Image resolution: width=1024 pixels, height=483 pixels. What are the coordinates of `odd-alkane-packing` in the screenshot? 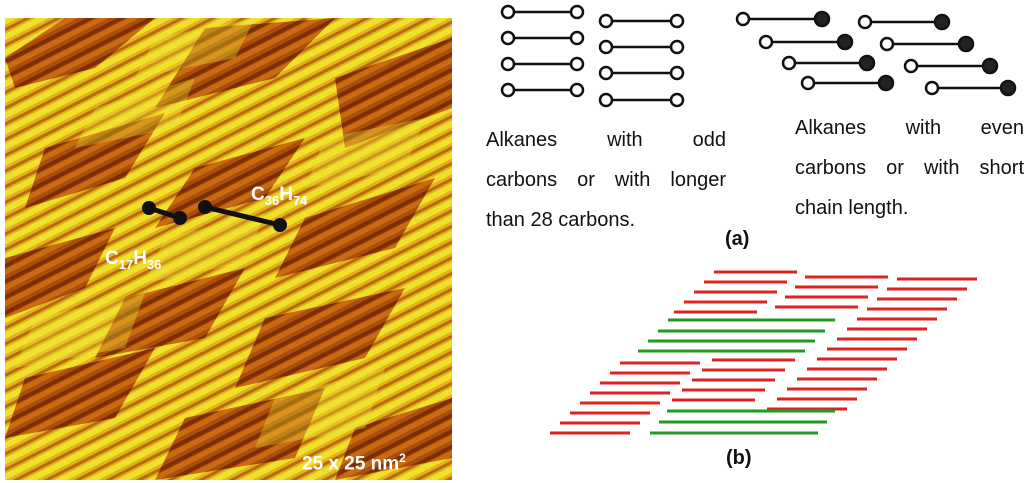 It's located at (592, 56).